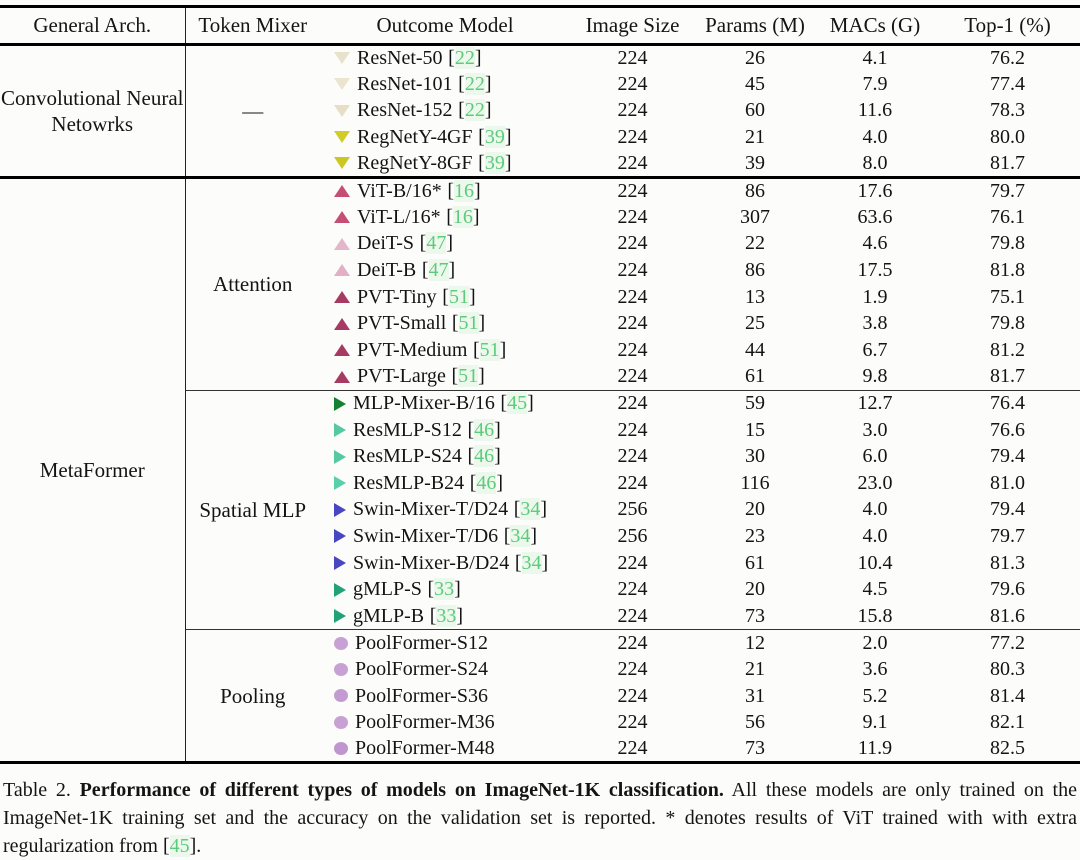 This screenshot has height=860, width=1080. I want to click on top1-cell: 75.1, so click(1007, 296).